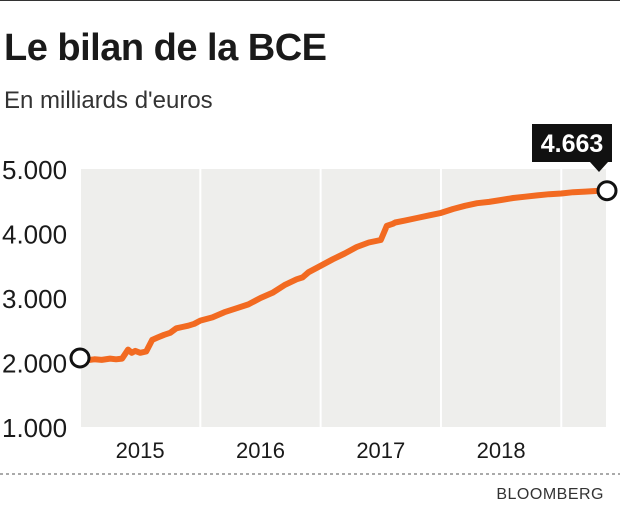 Image resolution: width=620 pixels, height=505 pixels. What do you see at coordinates (550, 494) in the screenshot?
I see `source-credit: BLOOMBERG` at bounding box center [550, 494].